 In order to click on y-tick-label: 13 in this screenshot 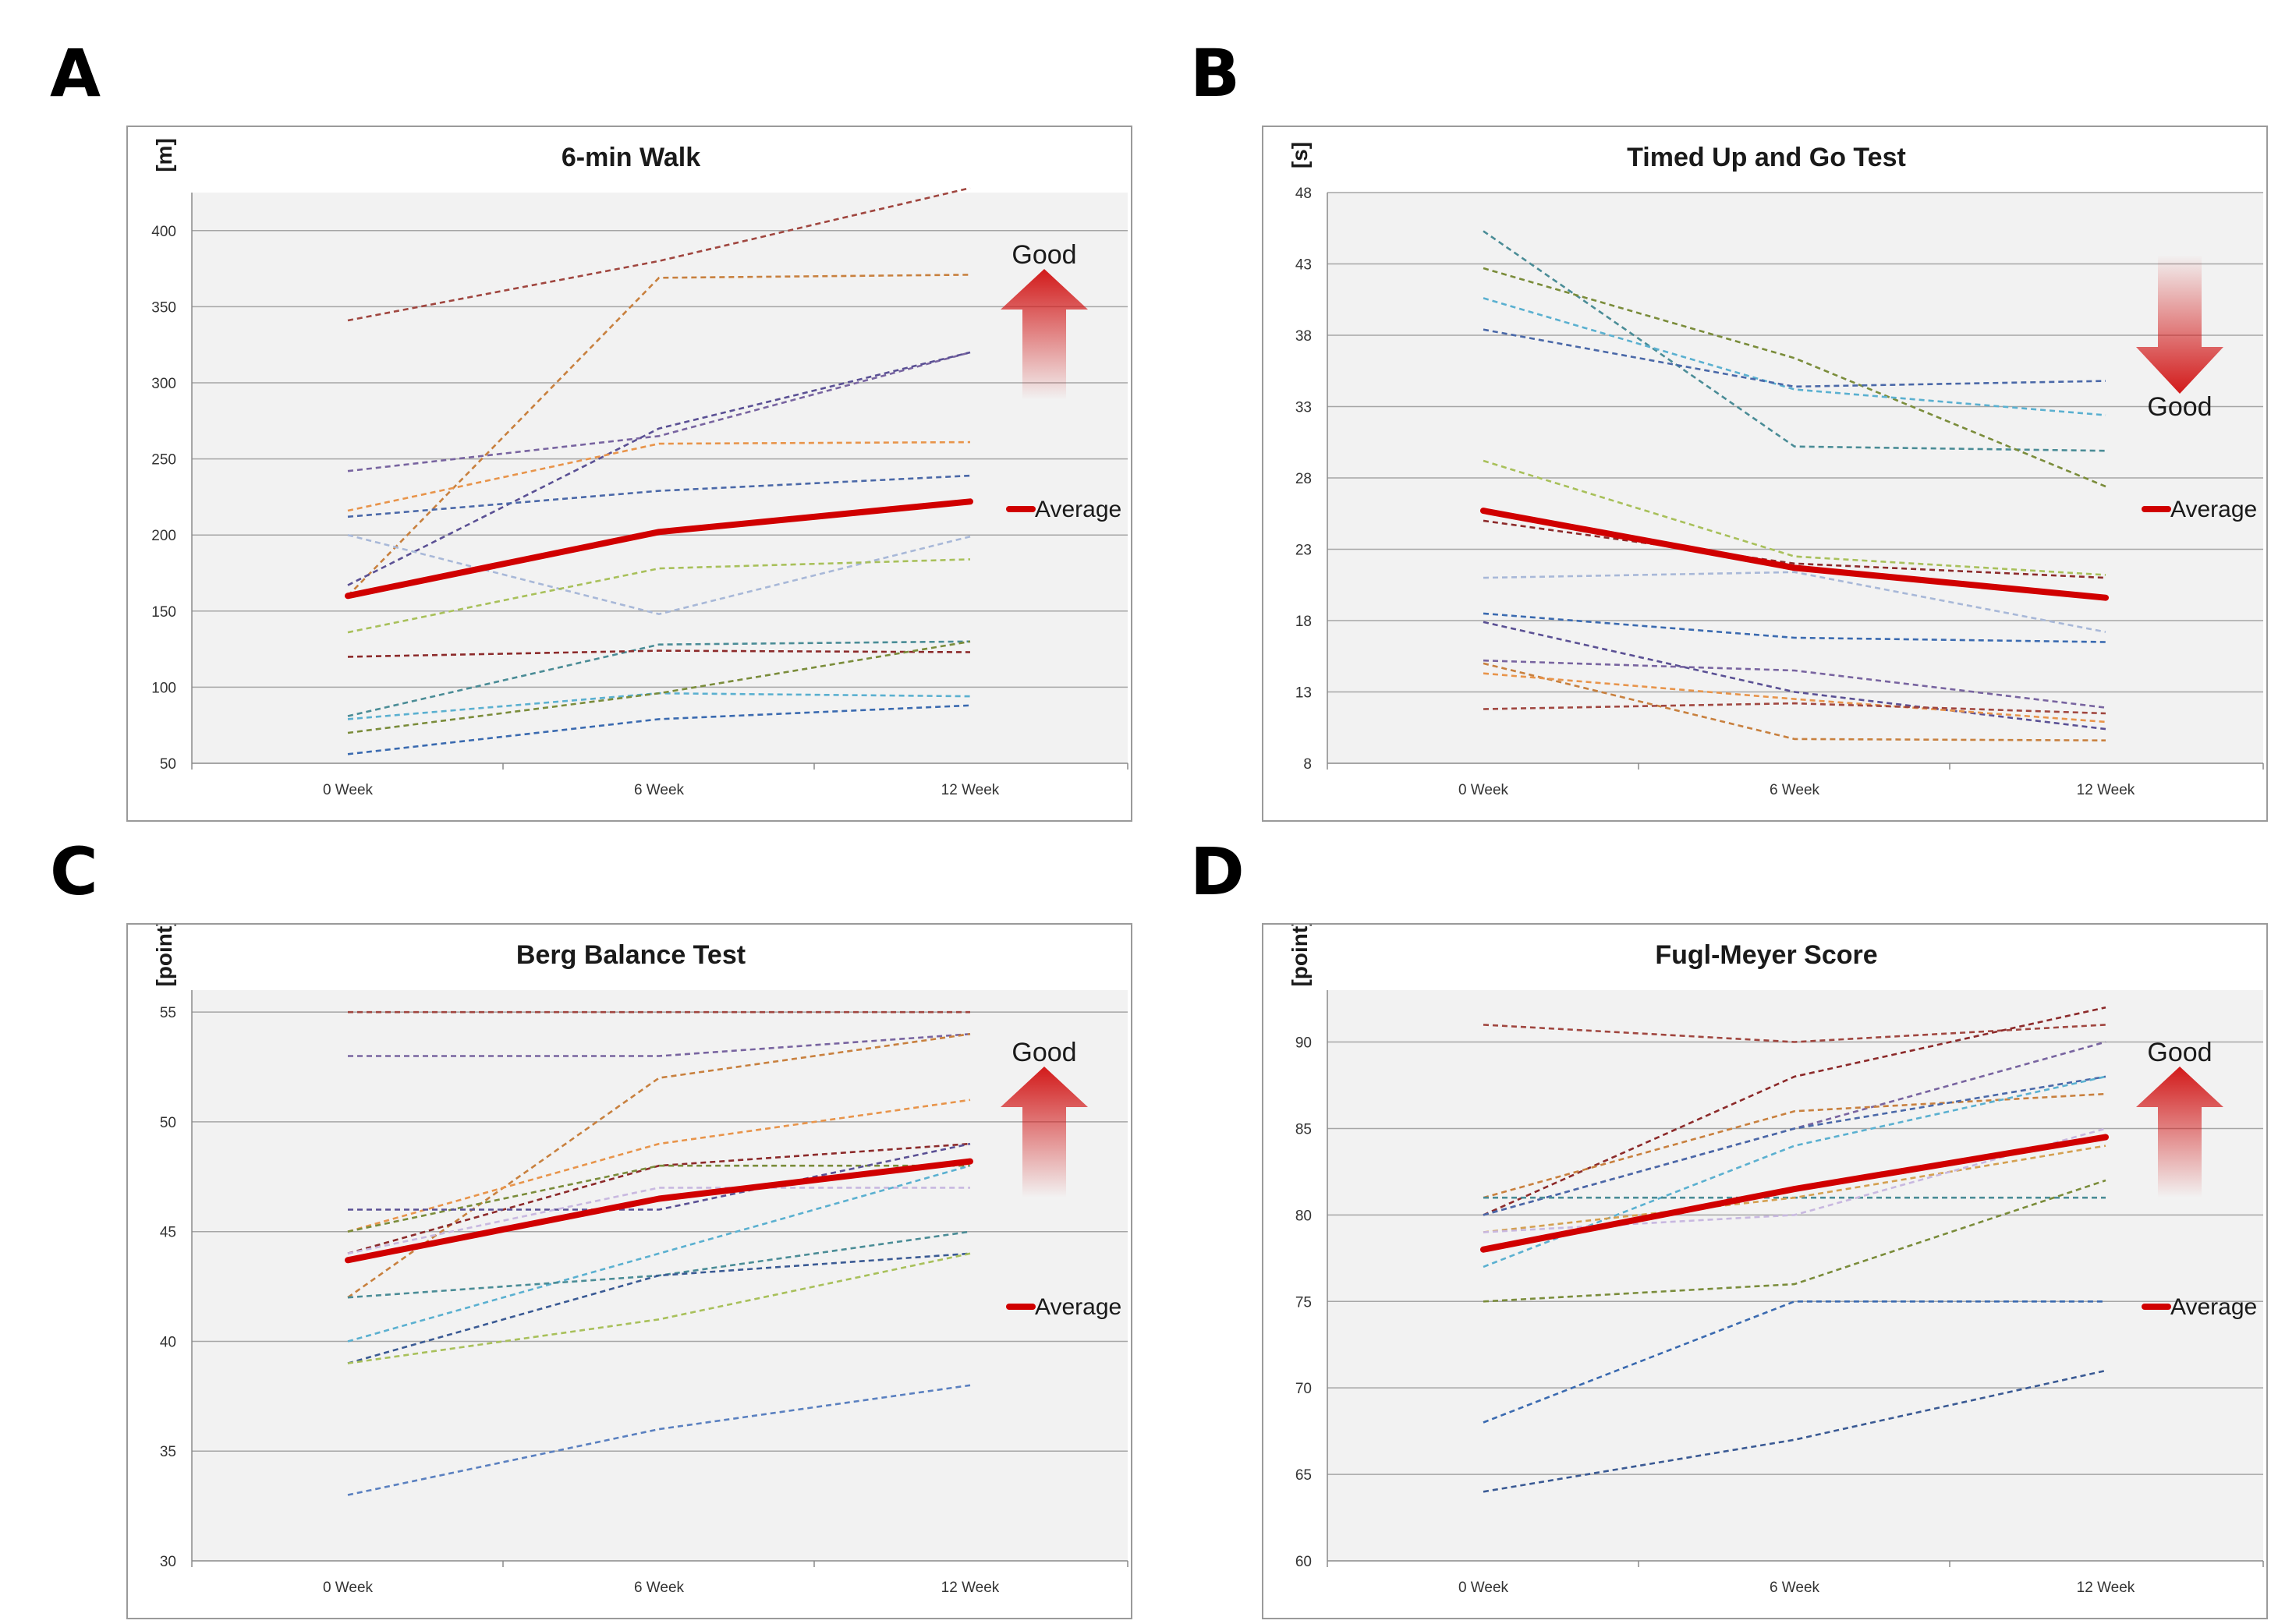, I will do `click(1304, 693)`.